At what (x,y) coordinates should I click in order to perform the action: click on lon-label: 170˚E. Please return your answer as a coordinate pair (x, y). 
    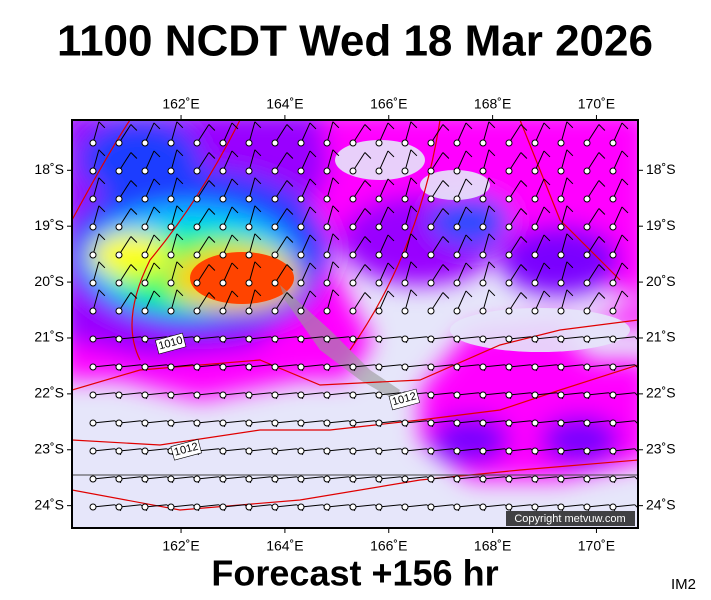
    Looking at the image, I should click on (596, 546).